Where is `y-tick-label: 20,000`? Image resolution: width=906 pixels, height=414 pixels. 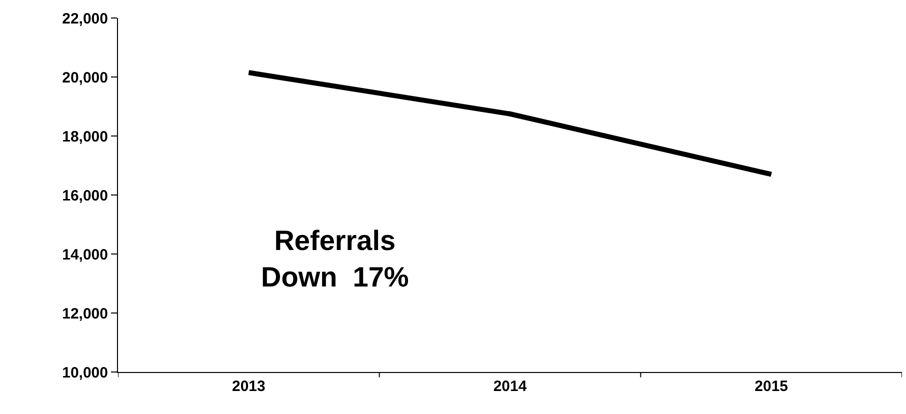 y-tick-label: 20,000 is located at coordinates (85, 77).